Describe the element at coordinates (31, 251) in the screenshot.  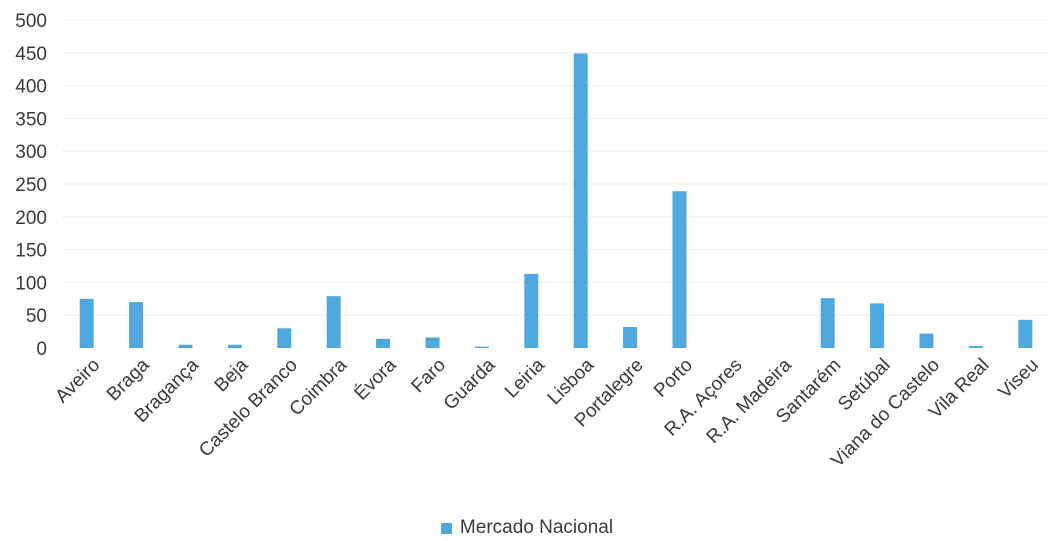
I see `y-tick-label: 150` at that location.